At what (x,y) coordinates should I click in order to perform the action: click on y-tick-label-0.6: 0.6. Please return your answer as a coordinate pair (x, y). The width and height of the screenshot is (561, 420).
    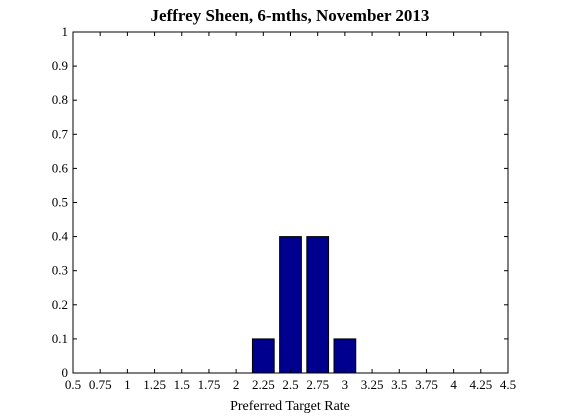
    Looking at the image, I should click on (60, 167).